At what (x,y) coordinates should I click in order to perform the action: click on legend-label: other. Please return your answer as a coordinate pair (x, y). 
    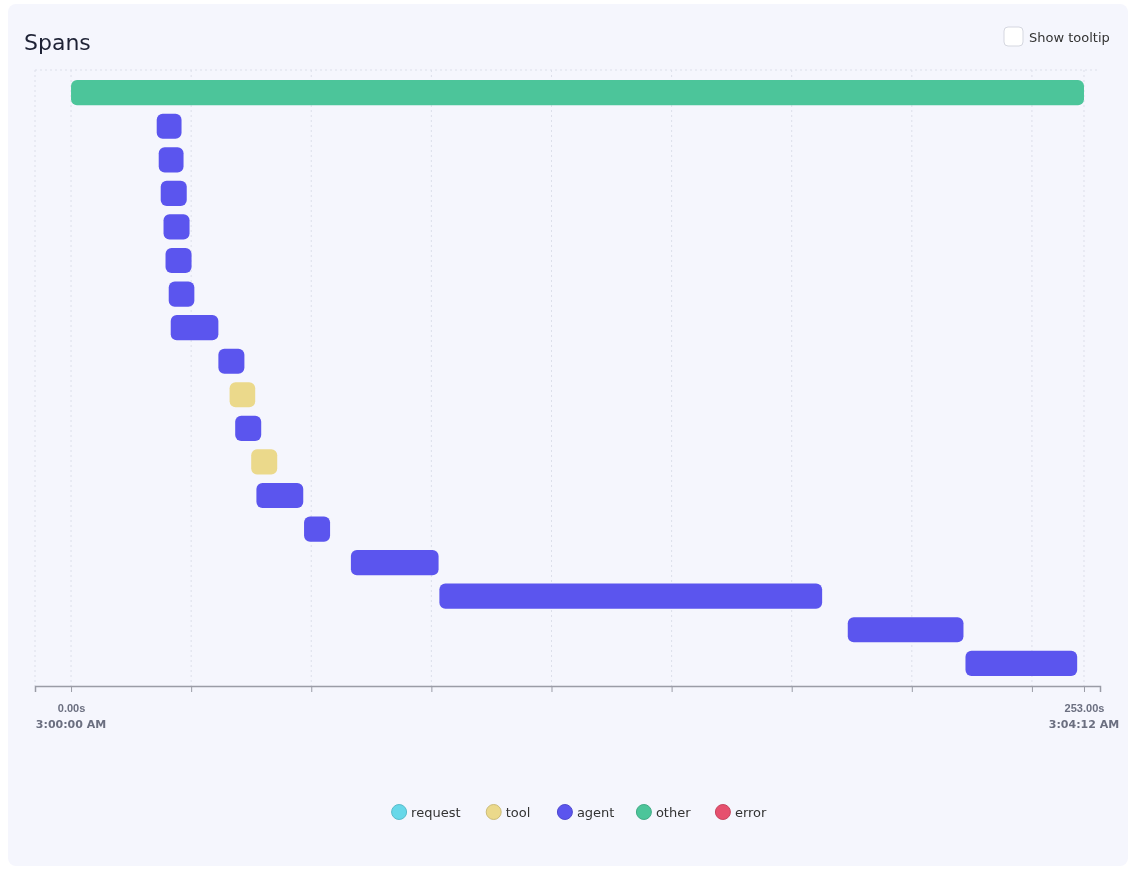
    Looking at the image, I should click on (673, 812).